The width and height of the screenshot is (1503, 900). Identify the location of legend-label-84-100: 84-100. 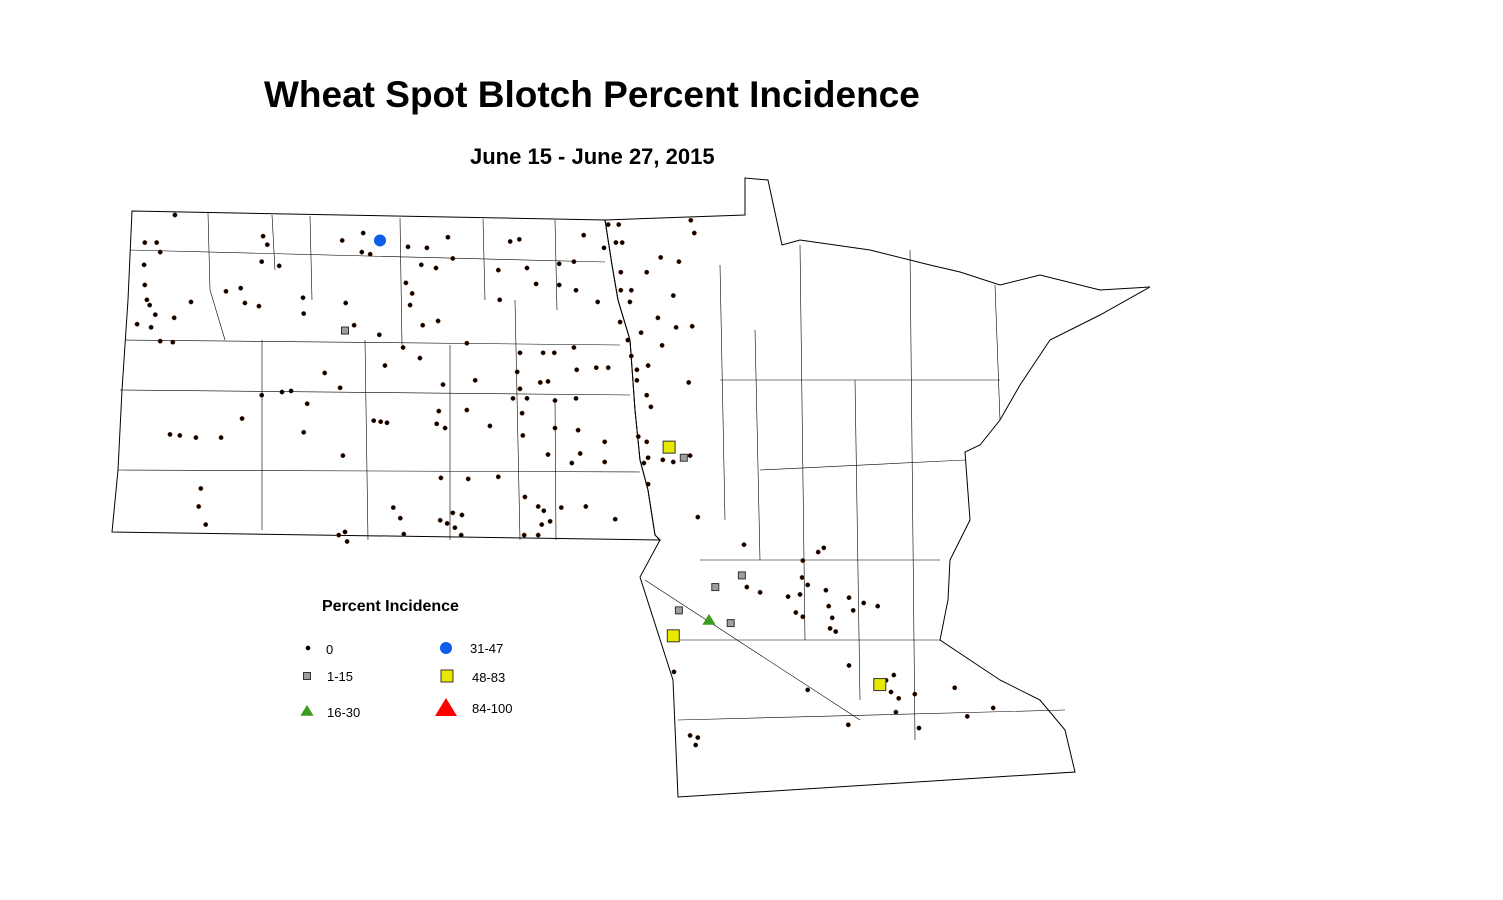
(492, 708).